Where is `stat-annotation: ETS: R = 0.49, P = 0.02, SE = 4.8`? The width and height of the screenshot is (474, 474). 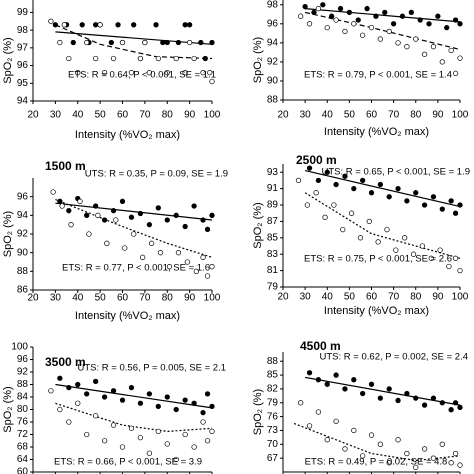
stat-annotation: ETS: R = 0.49, P = 0.02, SE = 4.8 is located at coordinates (376, 462).